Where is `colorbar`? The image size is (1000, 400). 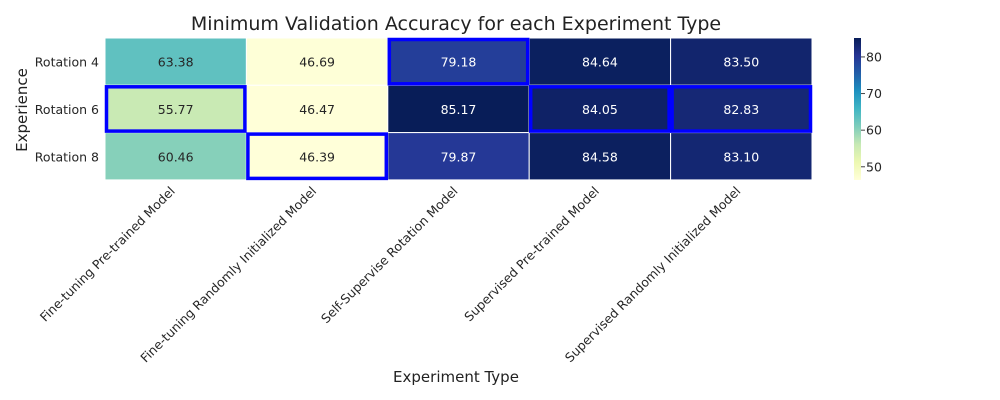 colorbar is located at coordinates (857, 109).